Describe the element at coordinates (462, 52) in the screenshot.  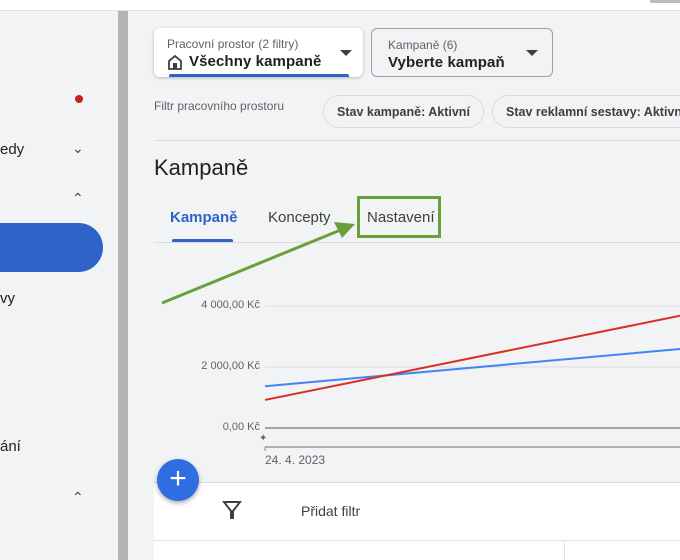
I see `campaign-dropdown: Kampaně (6) Vyberte kampaň` at that location.